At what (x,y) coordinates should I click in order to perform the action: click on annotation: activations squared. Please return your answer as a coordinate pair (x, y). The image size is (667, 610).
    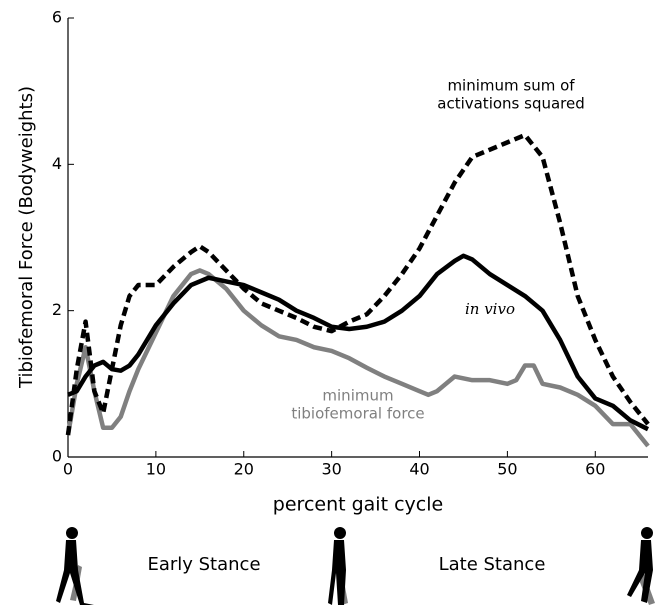
    Looking at the image, I should click on (511, 104).